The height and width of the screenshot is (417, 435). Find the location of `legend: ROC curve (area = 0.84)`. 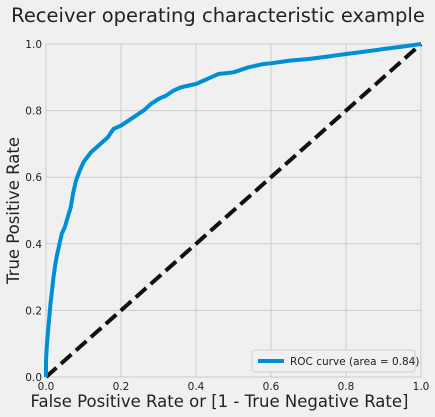

legend: ROC curve (area = 0.84) is located at coordinates (335, 361).